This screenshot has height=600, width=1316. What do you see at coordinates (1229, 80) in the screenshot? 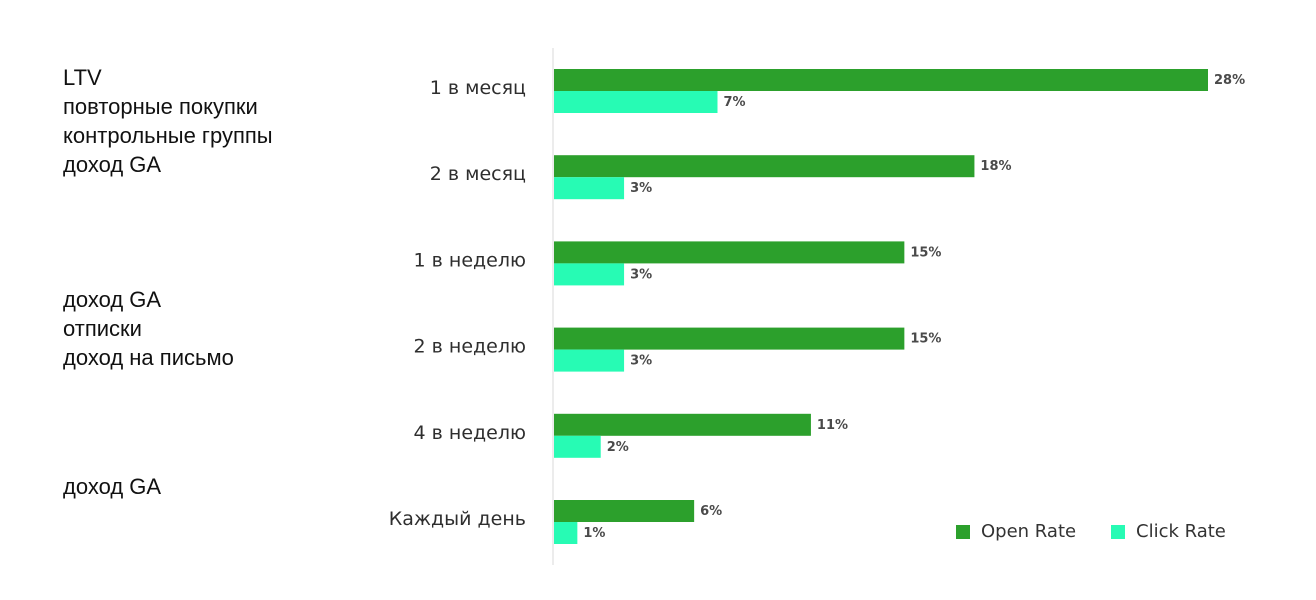
I see `data-label: 28%` at bounding box center [1229, 80].